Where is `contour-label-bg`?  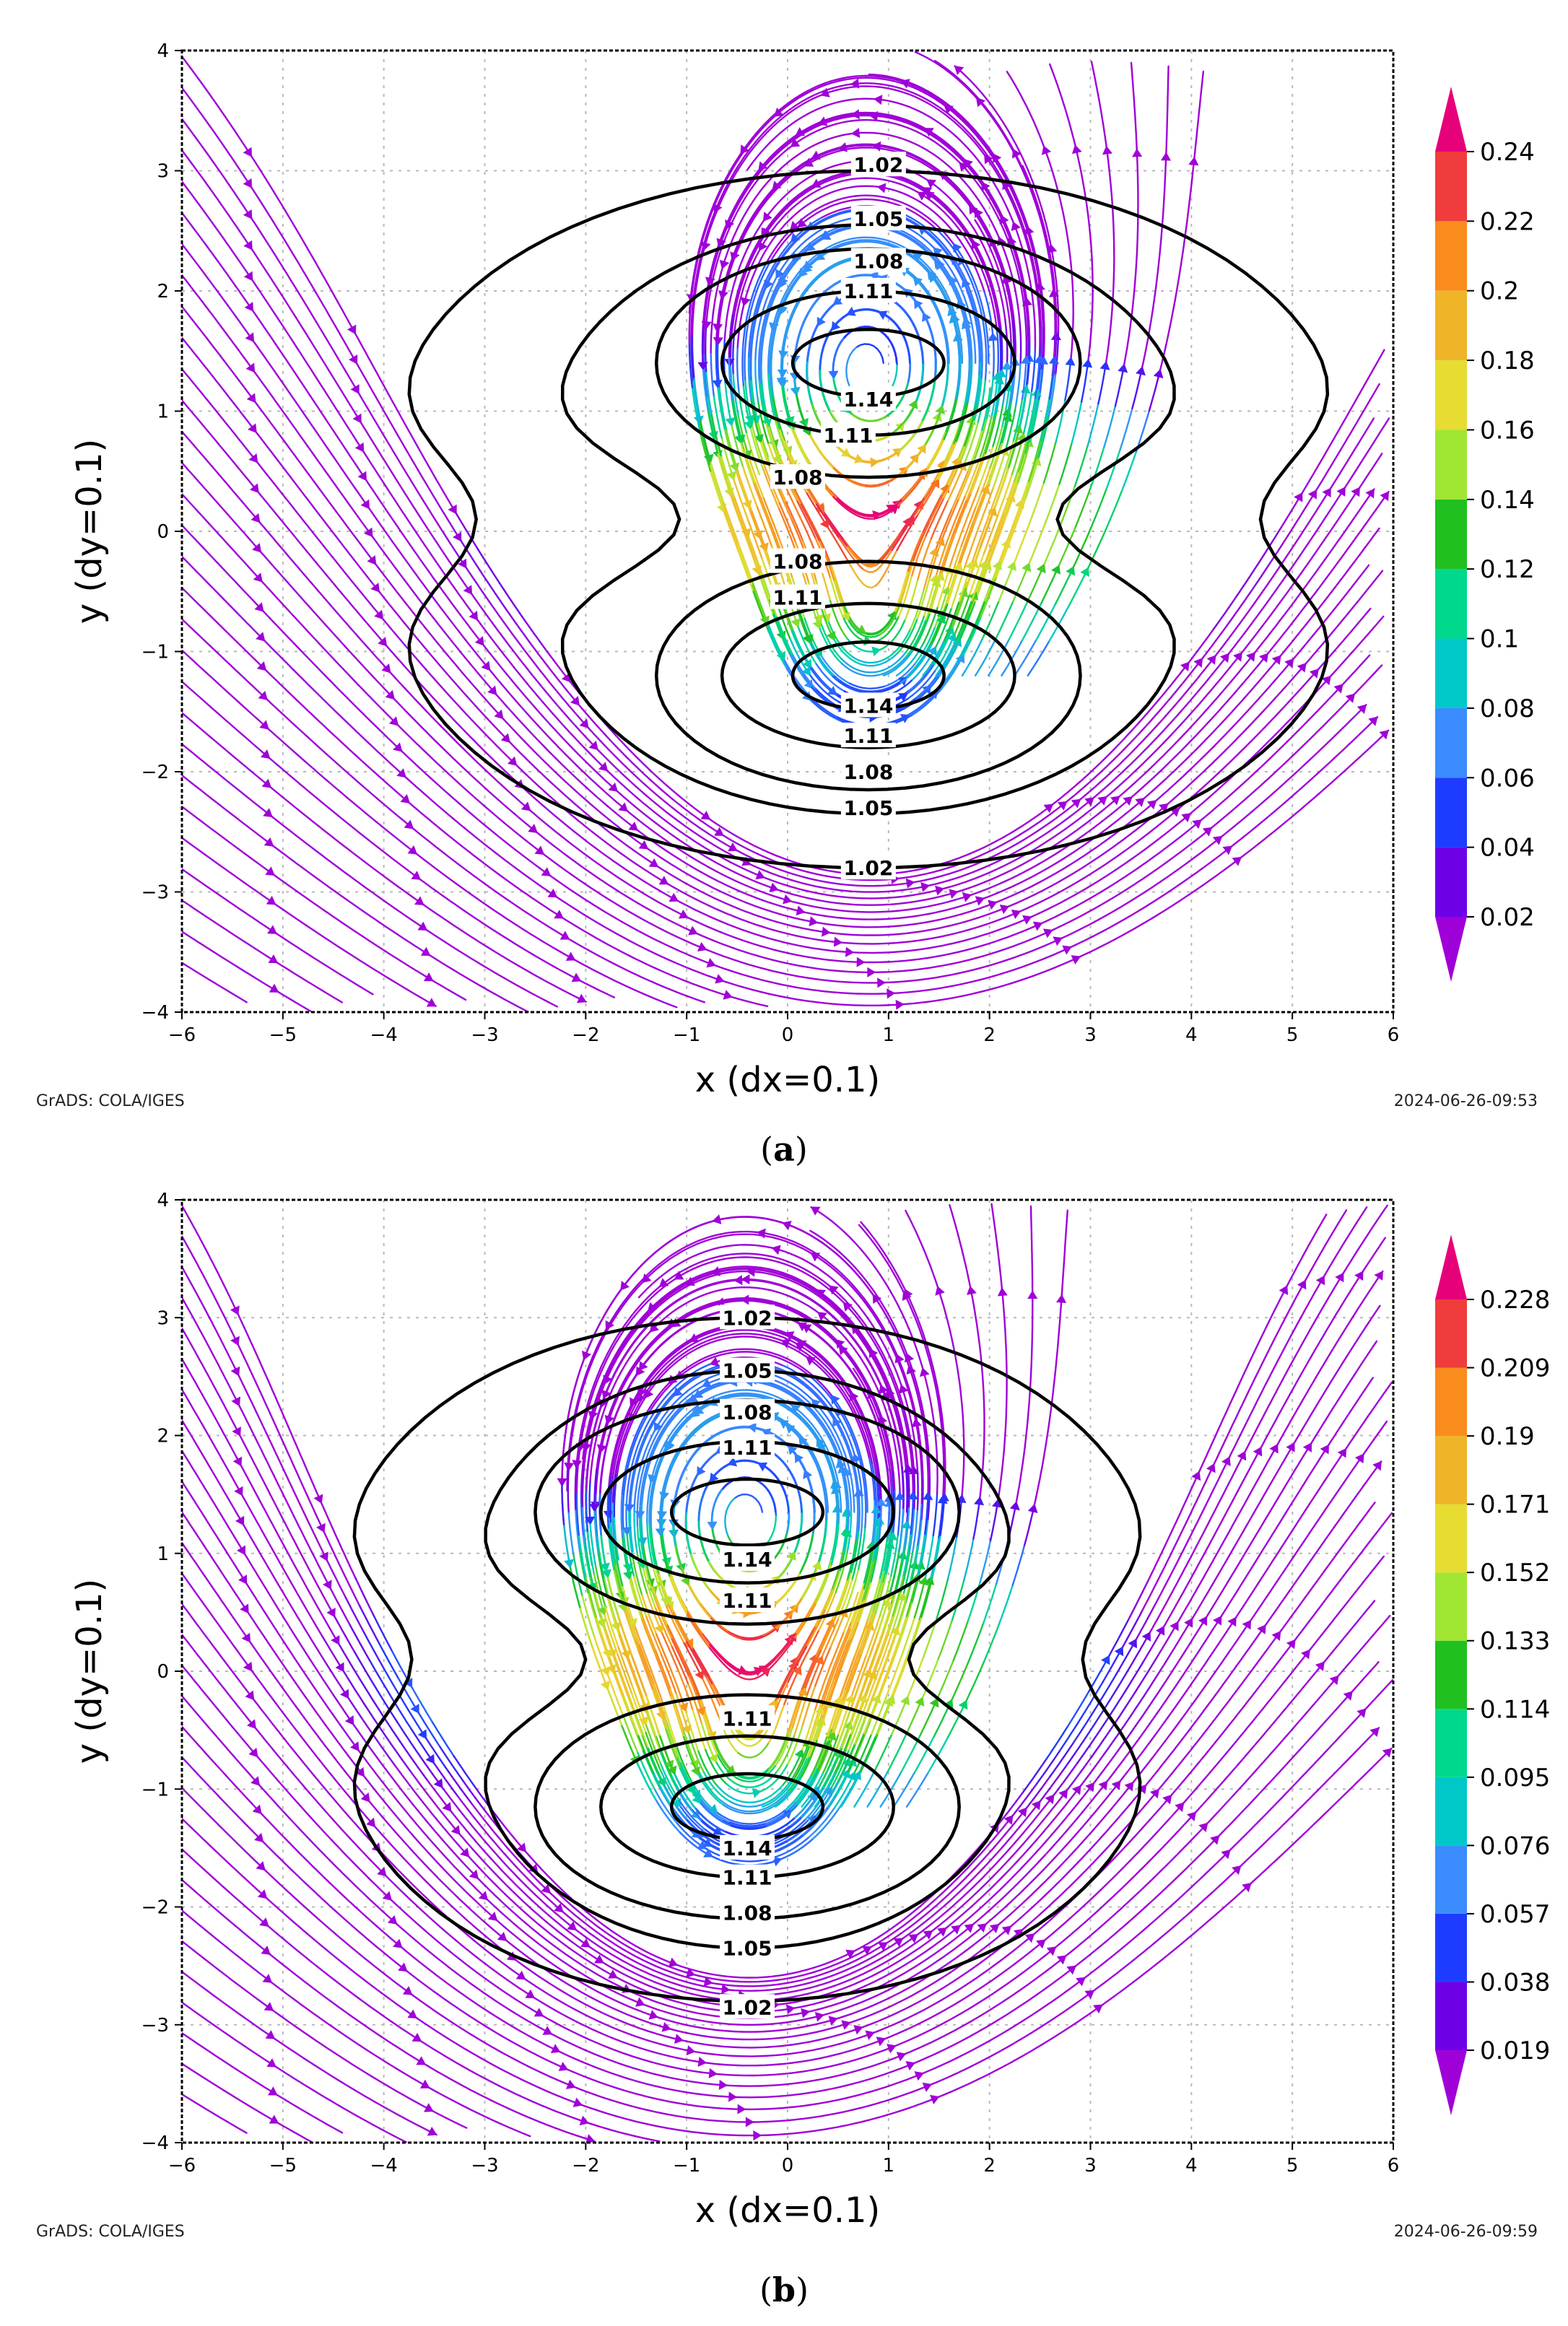 contour-label-bg is located at coordinates (878, 164).